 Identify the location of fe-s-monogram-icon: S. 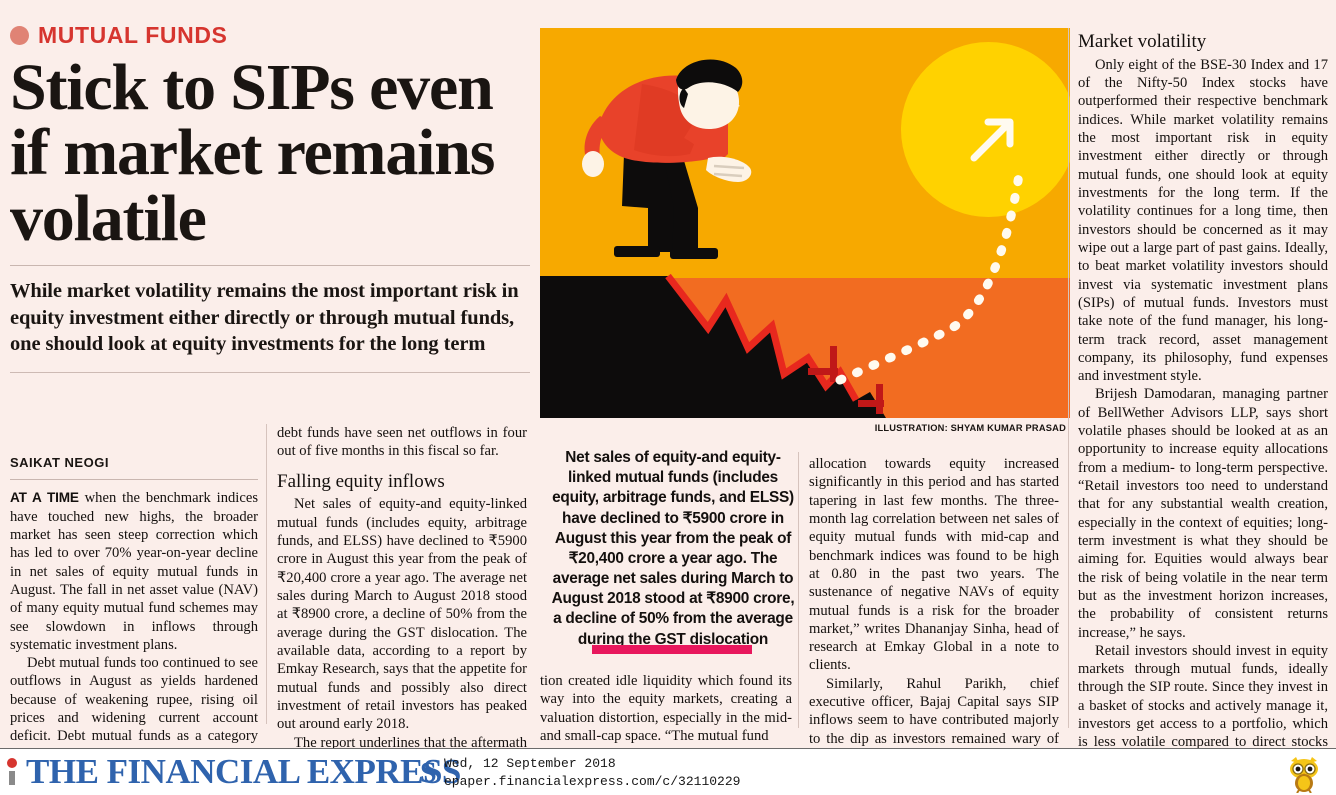
(428, 772).